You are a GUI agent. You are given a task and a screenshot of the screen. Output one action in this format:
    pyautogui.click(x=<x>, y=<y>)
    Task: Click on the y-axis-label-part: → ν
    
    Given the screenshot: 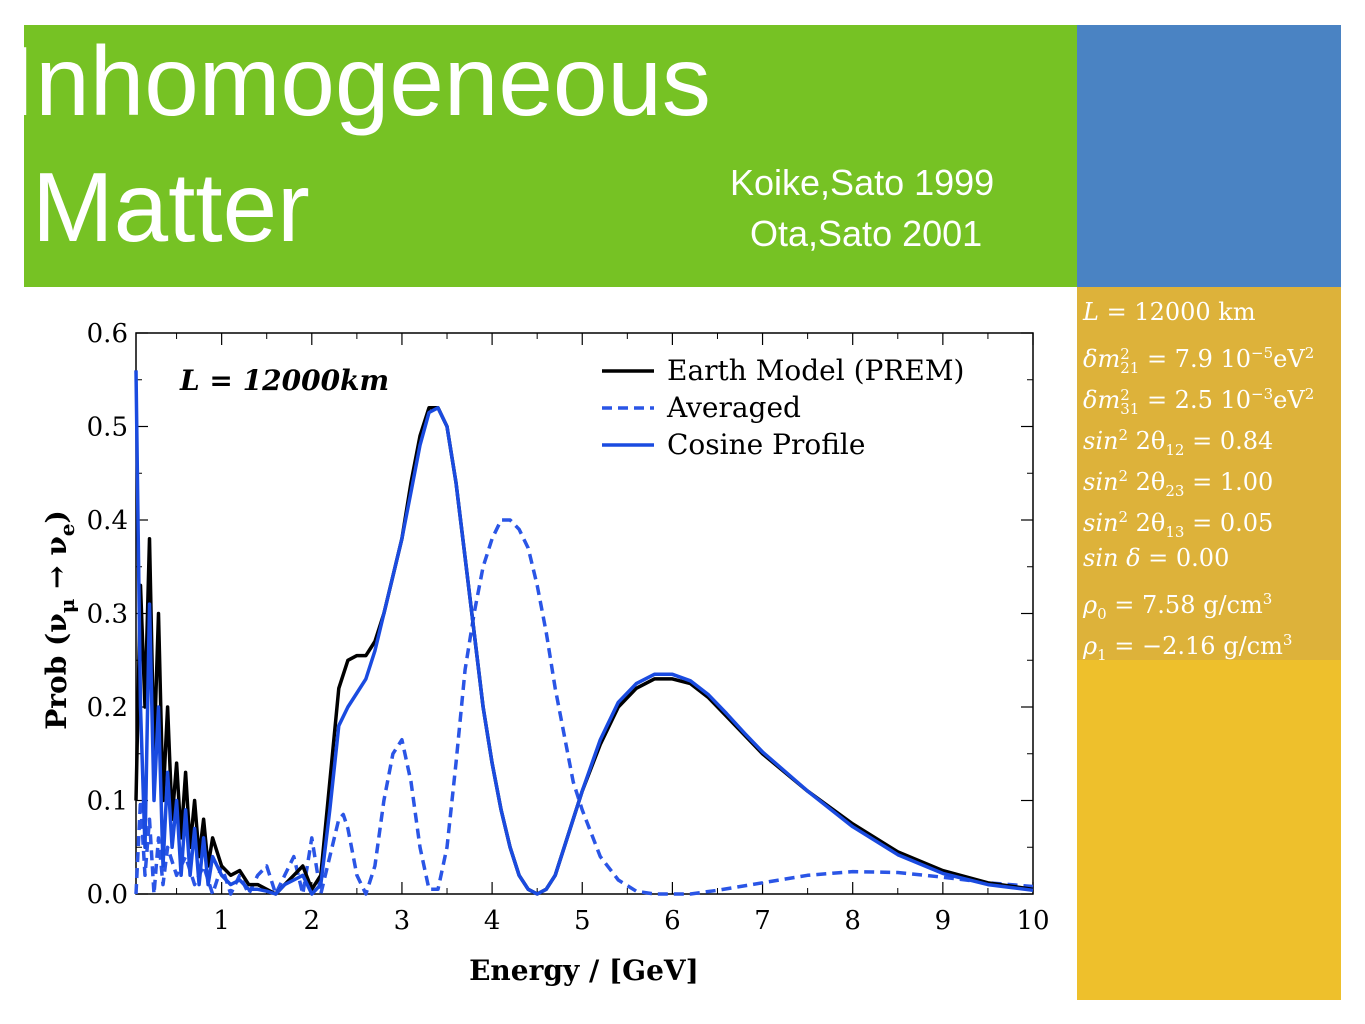 What is the action you would take?
    pyautogui.click(x=56, y=567)
    